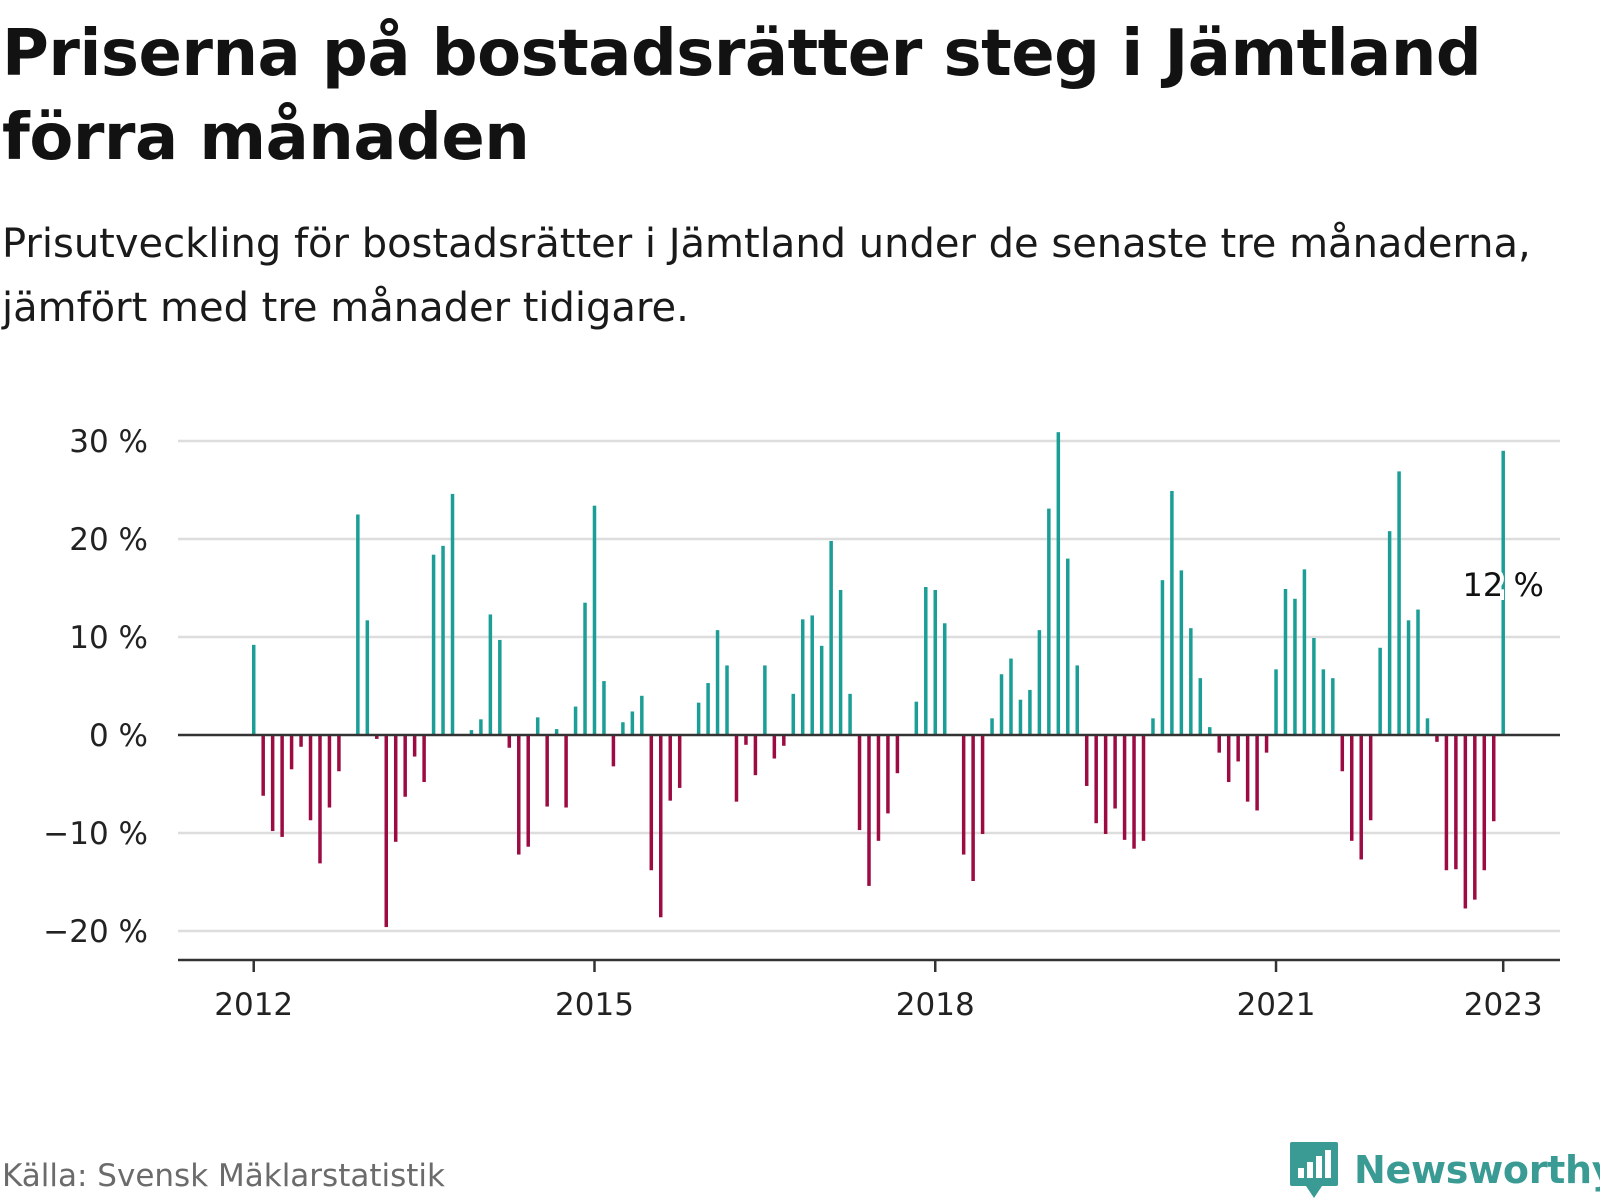 The height and width of the screenshot is (1200, 1600). Describe the element at coordinates (95, 932) in the screenshot. I see `y-tick-label: −20 %` at that location.